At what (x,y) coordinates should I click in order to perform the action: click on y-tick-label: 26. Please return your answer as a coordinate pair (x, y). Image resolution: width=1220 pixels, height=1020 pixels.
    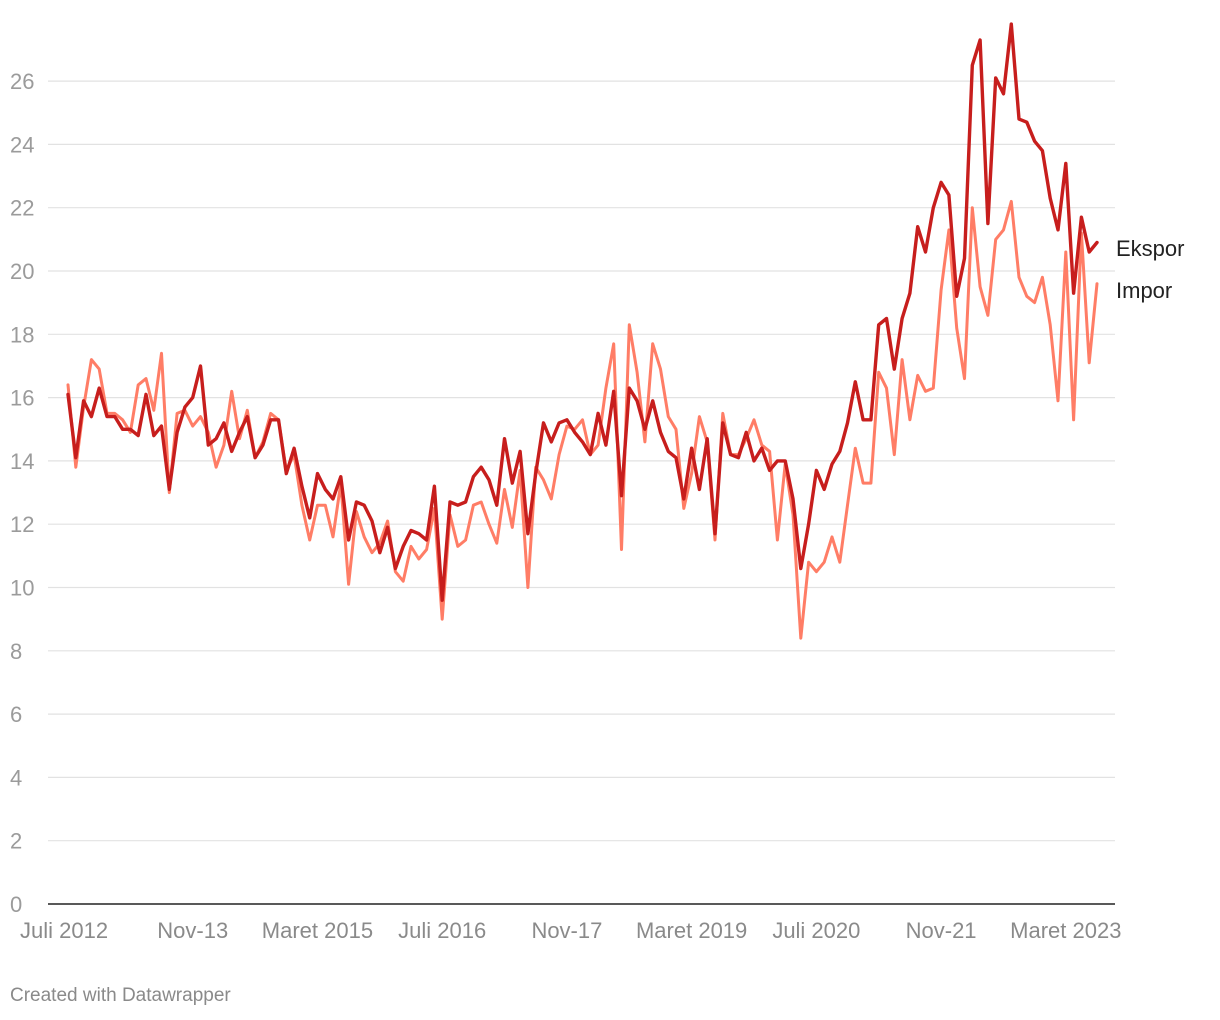
    Looking at the image, I should click on (22, 81).